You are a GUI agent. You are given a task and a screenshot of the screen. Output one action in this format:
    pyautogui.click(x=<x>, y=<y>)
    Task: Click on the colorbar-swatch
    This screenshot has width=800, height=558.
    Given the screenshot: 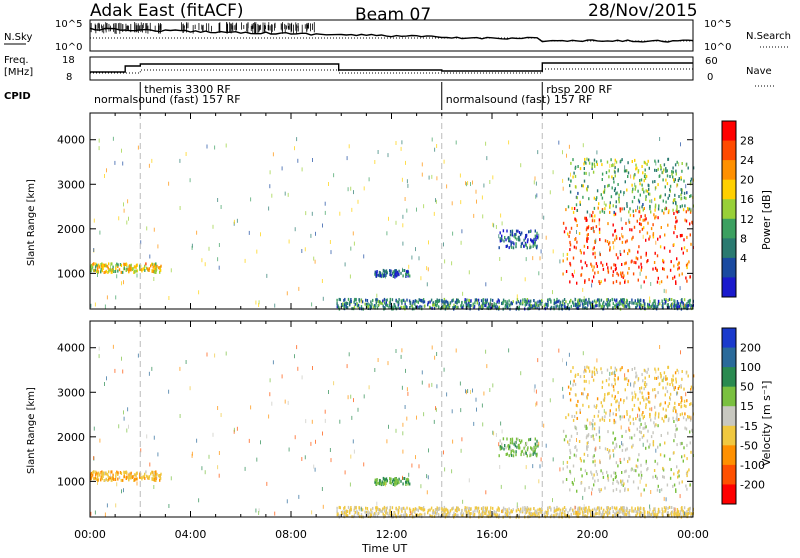 What is the action you would take?
    pyautogui.click(x=729, y=287)
    